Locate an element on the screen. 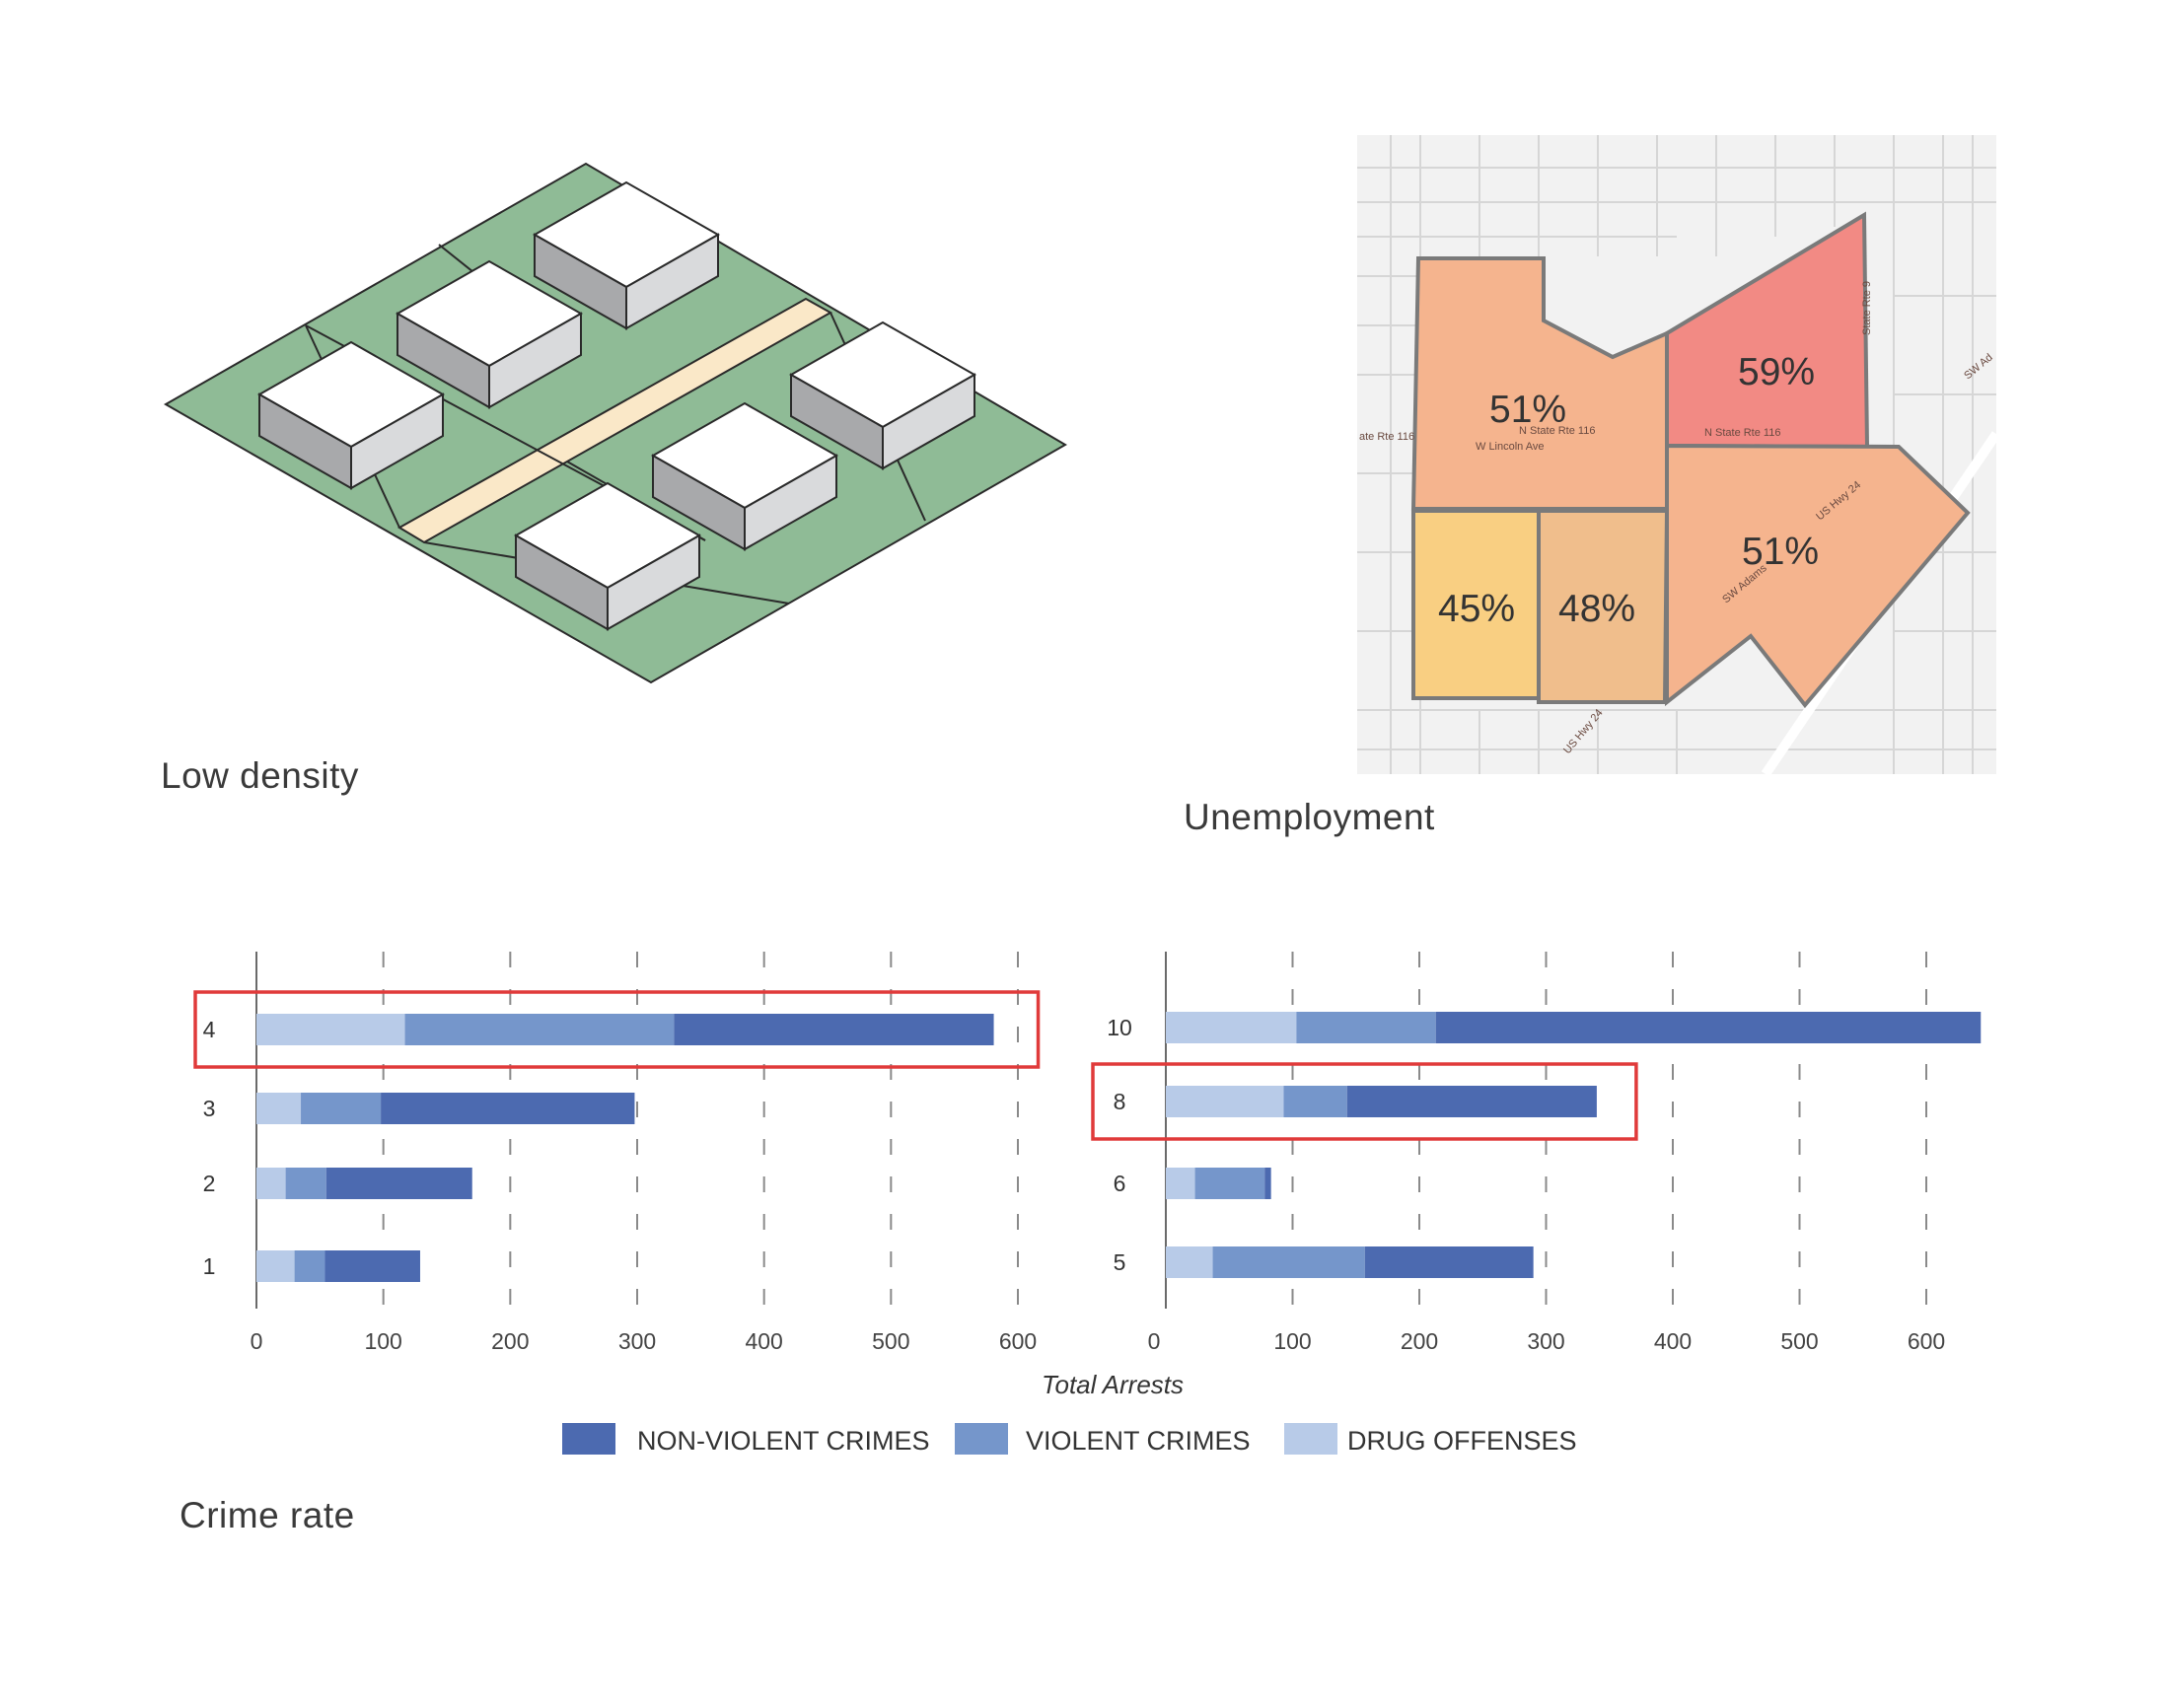 Image resolution: width=2164 pixels, height=1708 pixels. zone-value: 59% is located at coordinates (1777, 372).